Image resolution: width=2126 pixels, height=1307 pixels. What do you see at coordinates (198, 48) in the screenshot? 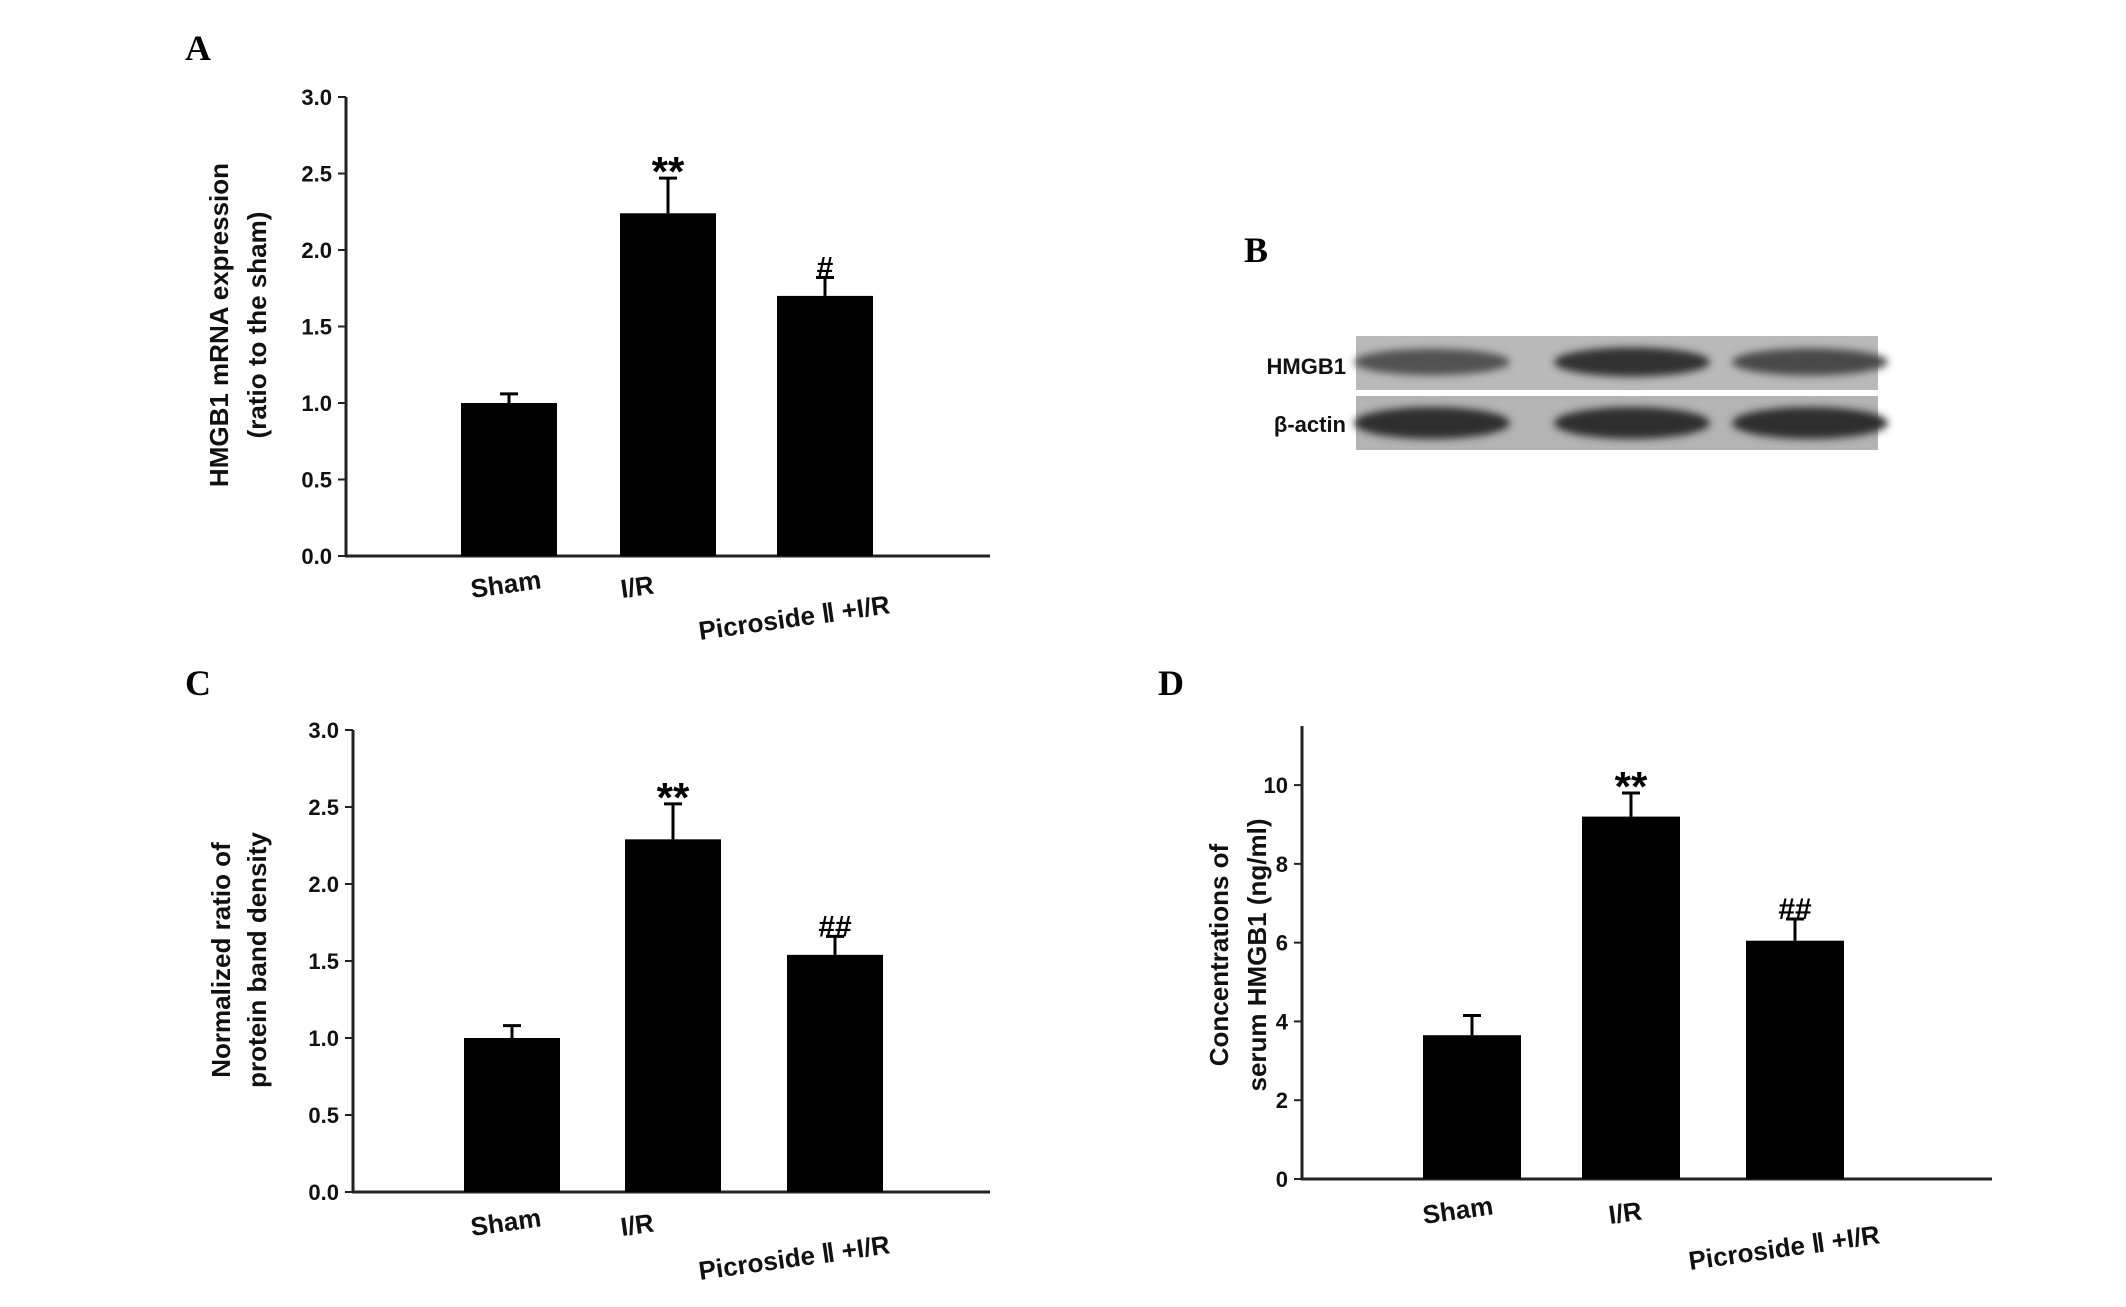
I see `panel-letter-a: A` at bounding box center [198, 48].